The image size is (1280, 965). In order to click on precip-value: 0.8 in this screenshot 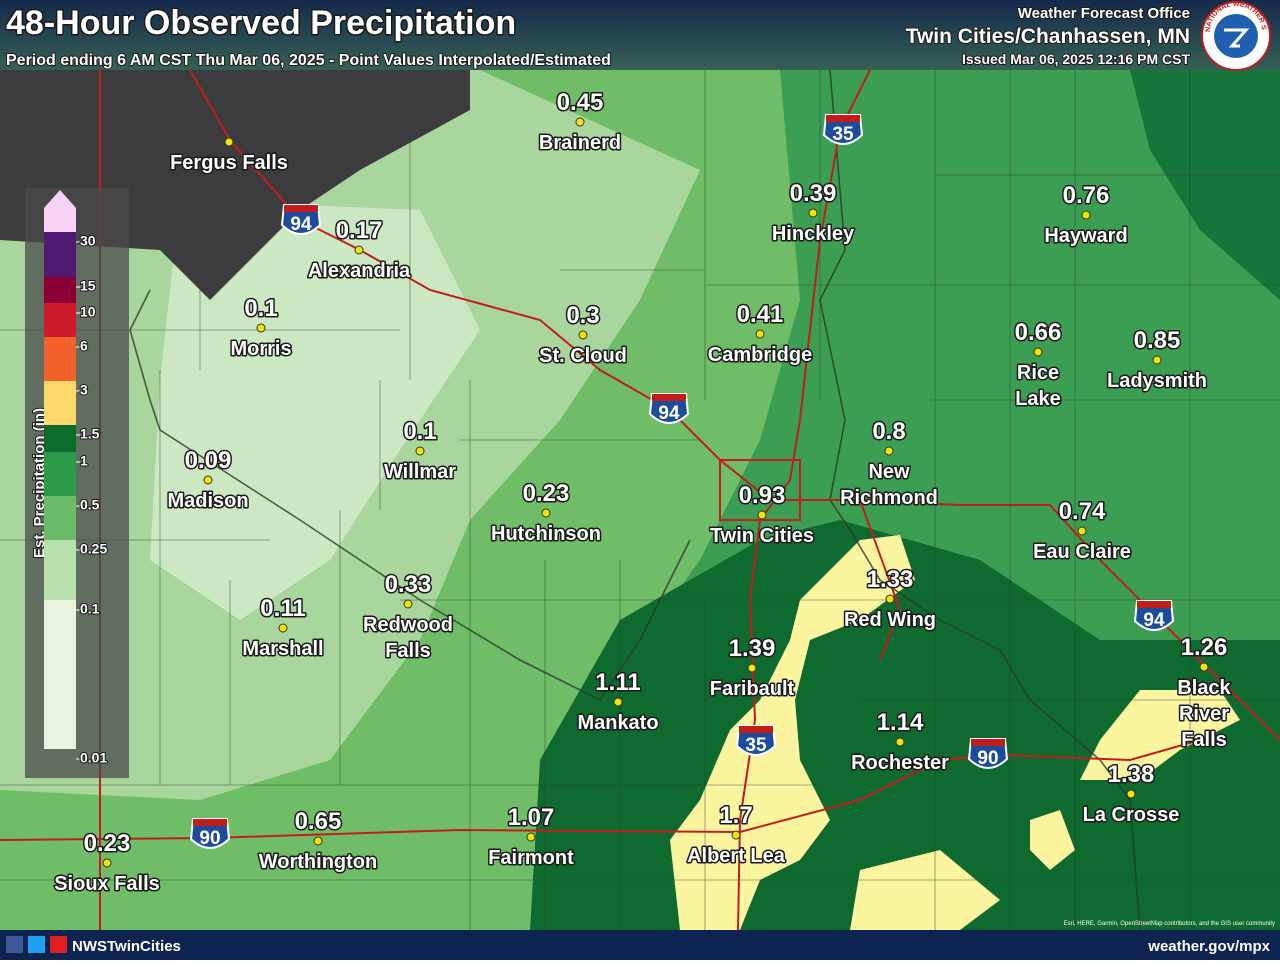, I will do `click(888, 431)`.